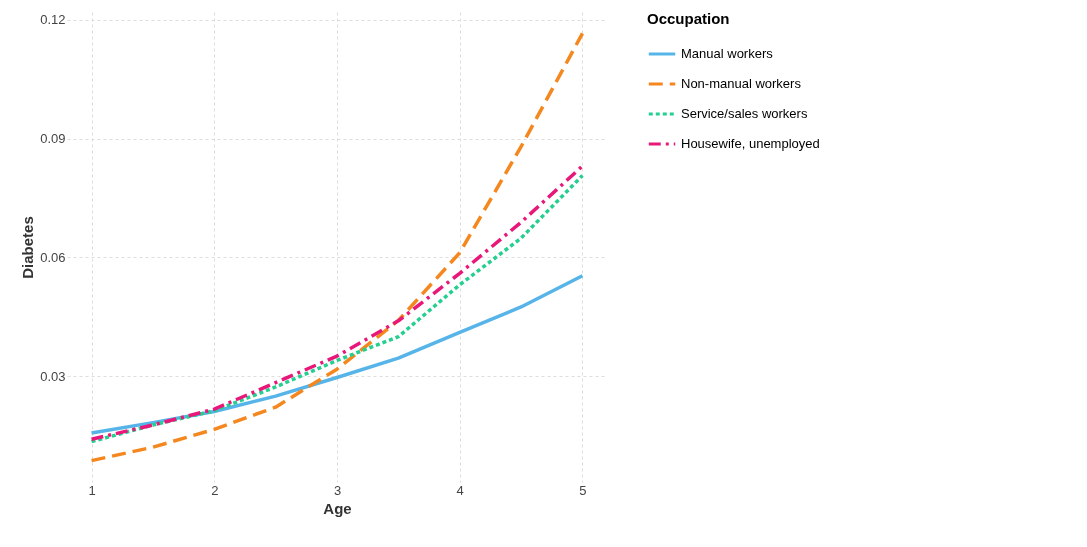 The width and height of the screenshot is (1087, 547). Describe the element at coordinates (750, 143) in the screenshot. I see `legend-label: Housewife, unemployed` at that location.